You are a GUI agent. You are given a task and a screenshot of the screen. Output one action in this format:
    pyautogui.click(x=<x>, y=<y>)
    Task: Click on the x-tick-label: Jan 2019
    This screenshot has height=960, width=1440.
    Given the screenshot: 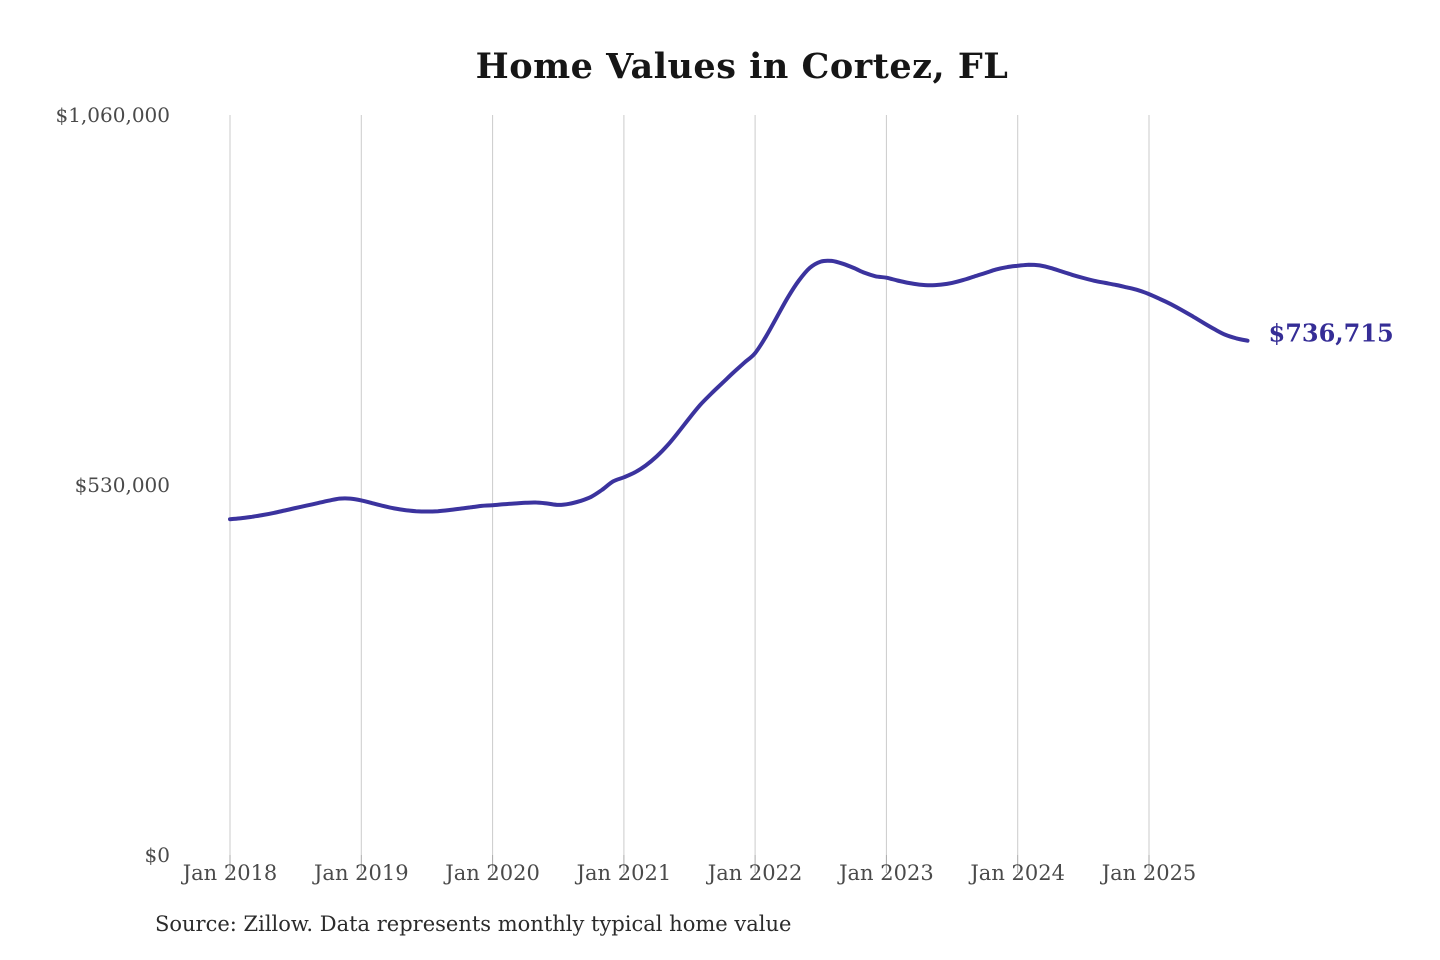 What is the action you would take?
    pyautogui.click(x=360, y=873)
    